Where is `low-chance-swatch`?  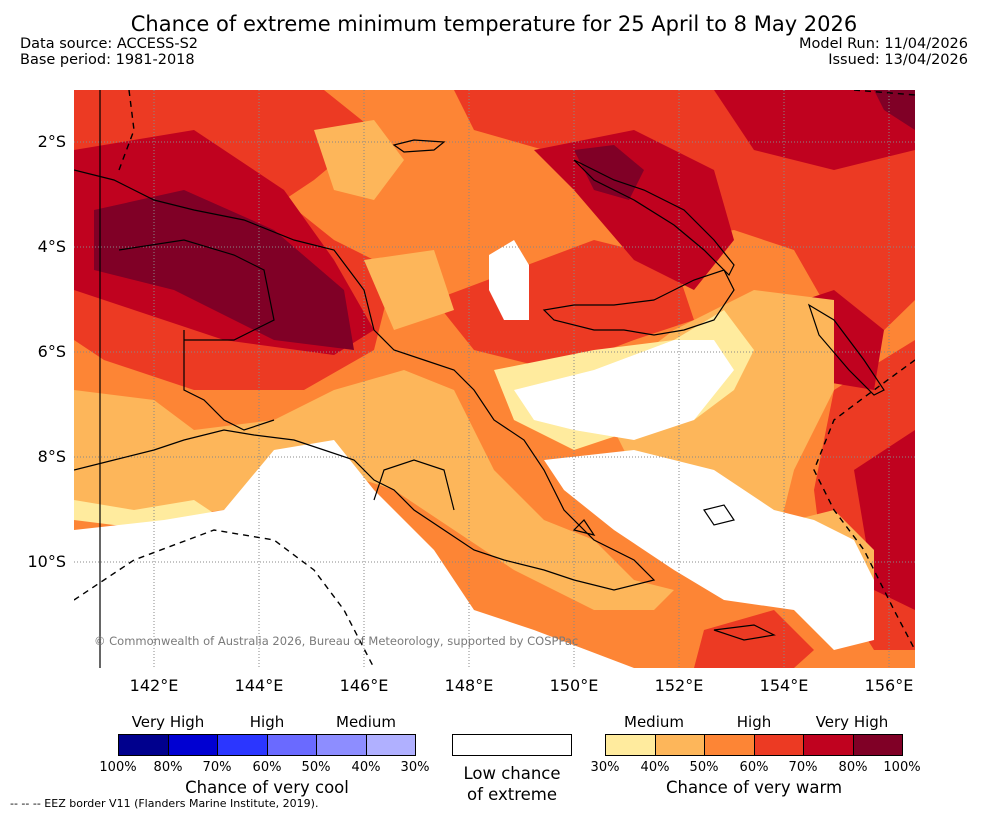
low-chance-swatch is located at coordinates (512, 745).